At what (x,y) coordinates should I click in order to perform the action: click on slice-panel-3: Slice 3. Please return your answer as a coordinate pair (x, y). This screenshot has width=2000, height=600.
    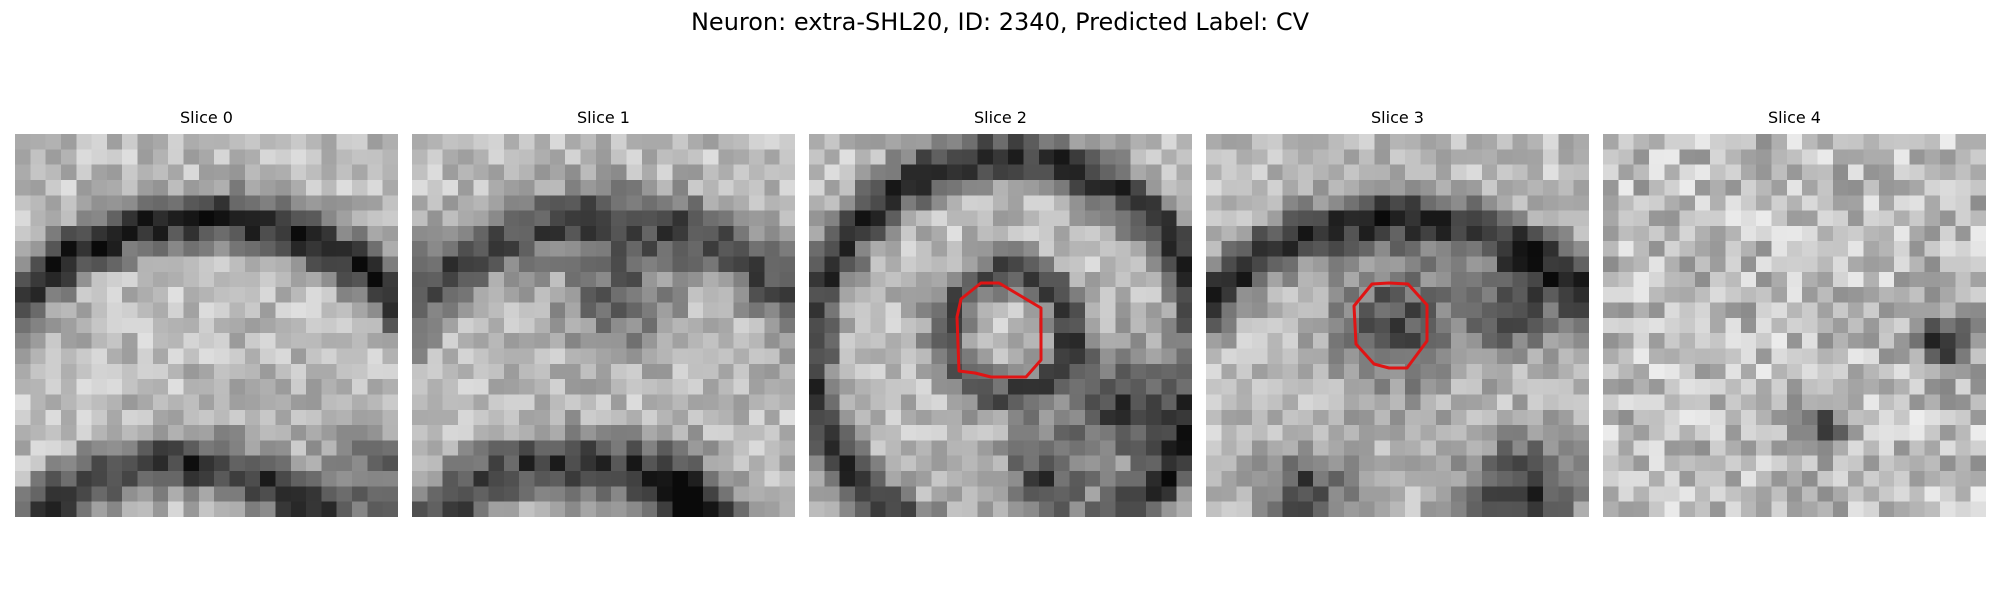
    Looking at the image, I should click on (1397, 312).